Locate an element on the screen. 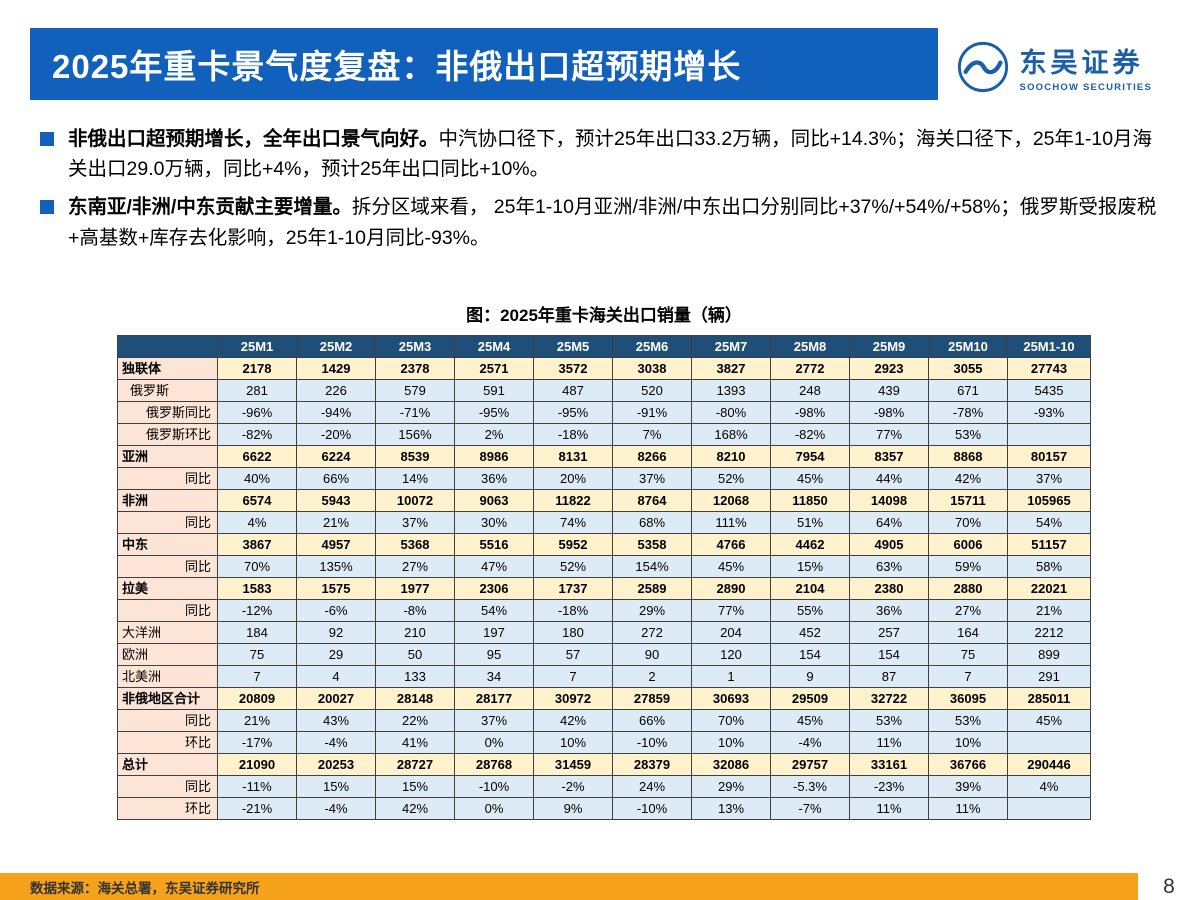 This screenshot has width=1200, height=900. cell: 68% is located at coordinates (652, 522).